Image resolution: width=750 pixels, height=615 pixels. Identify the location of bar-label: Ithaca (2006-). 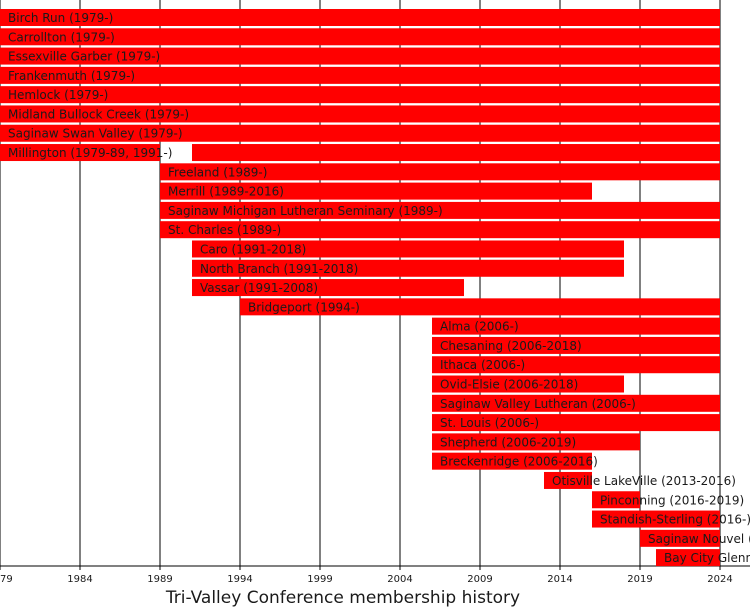
(482, 365).